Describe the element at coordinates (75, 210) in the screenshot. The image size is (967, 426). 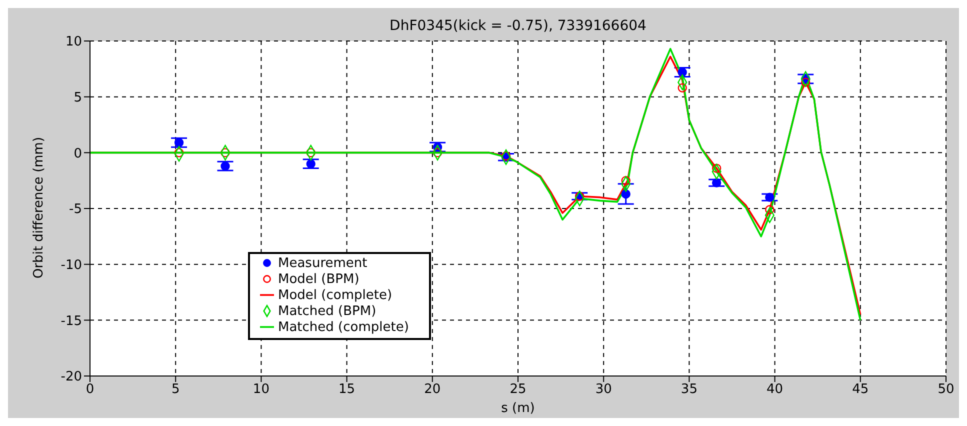
I see `y-tick-label: -5` at that location.